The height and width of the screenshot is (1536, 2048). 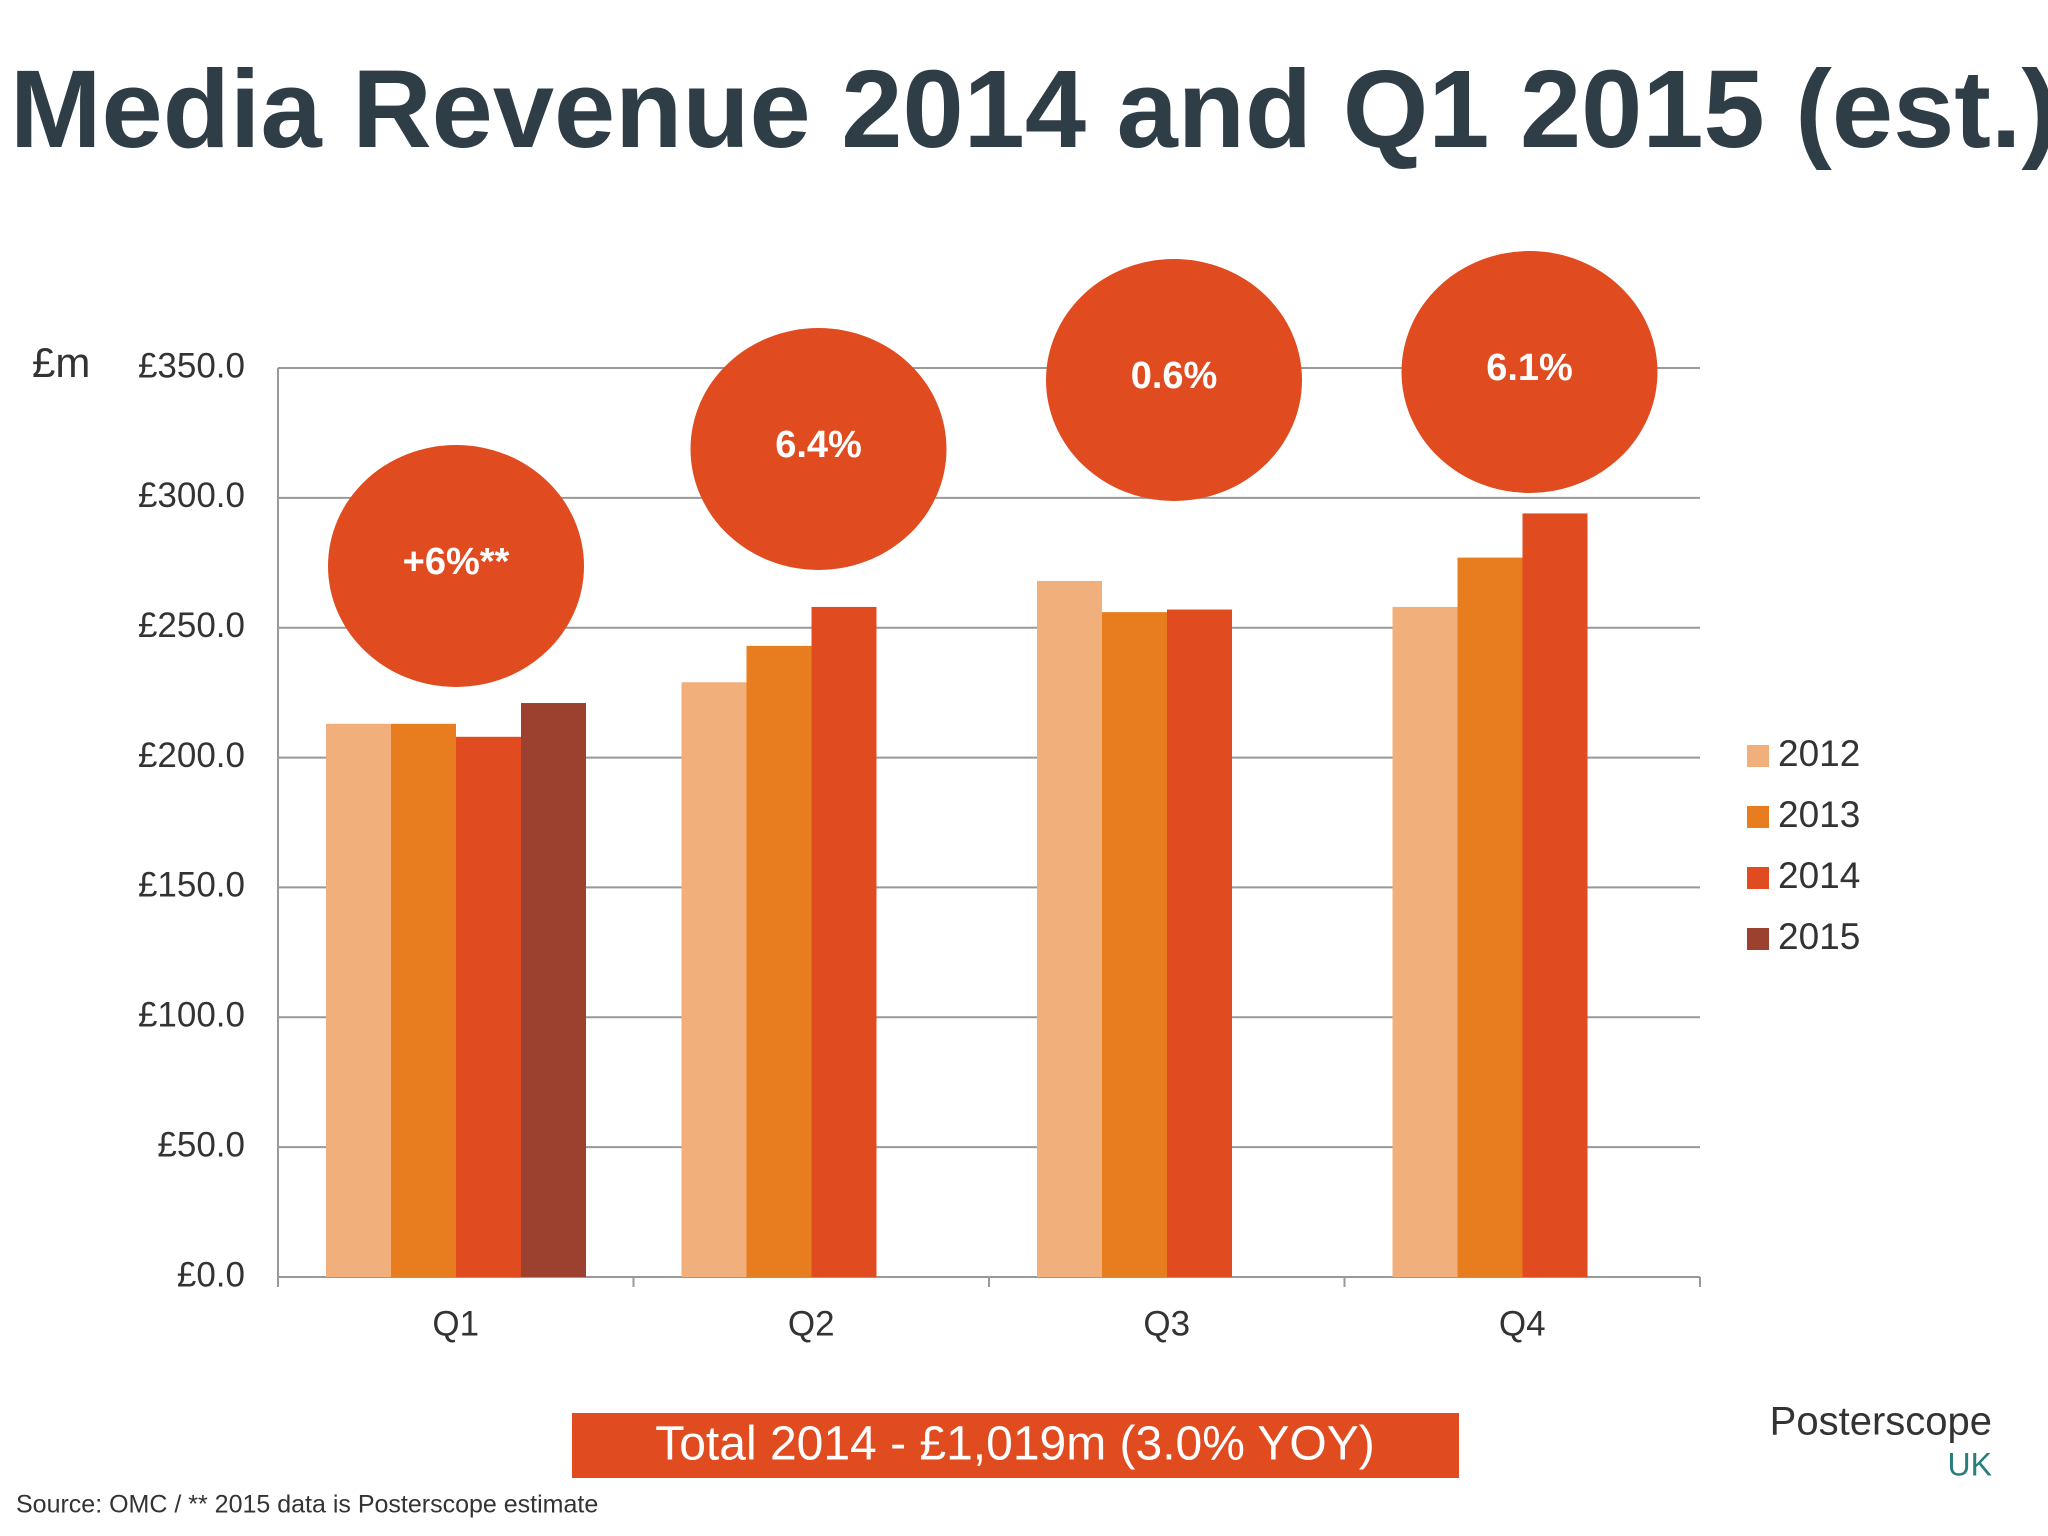 What do you see at coordinates (1819, 936) in the screenshot?
I see `legend-label: 2015` at bounding box center [1819, 936].